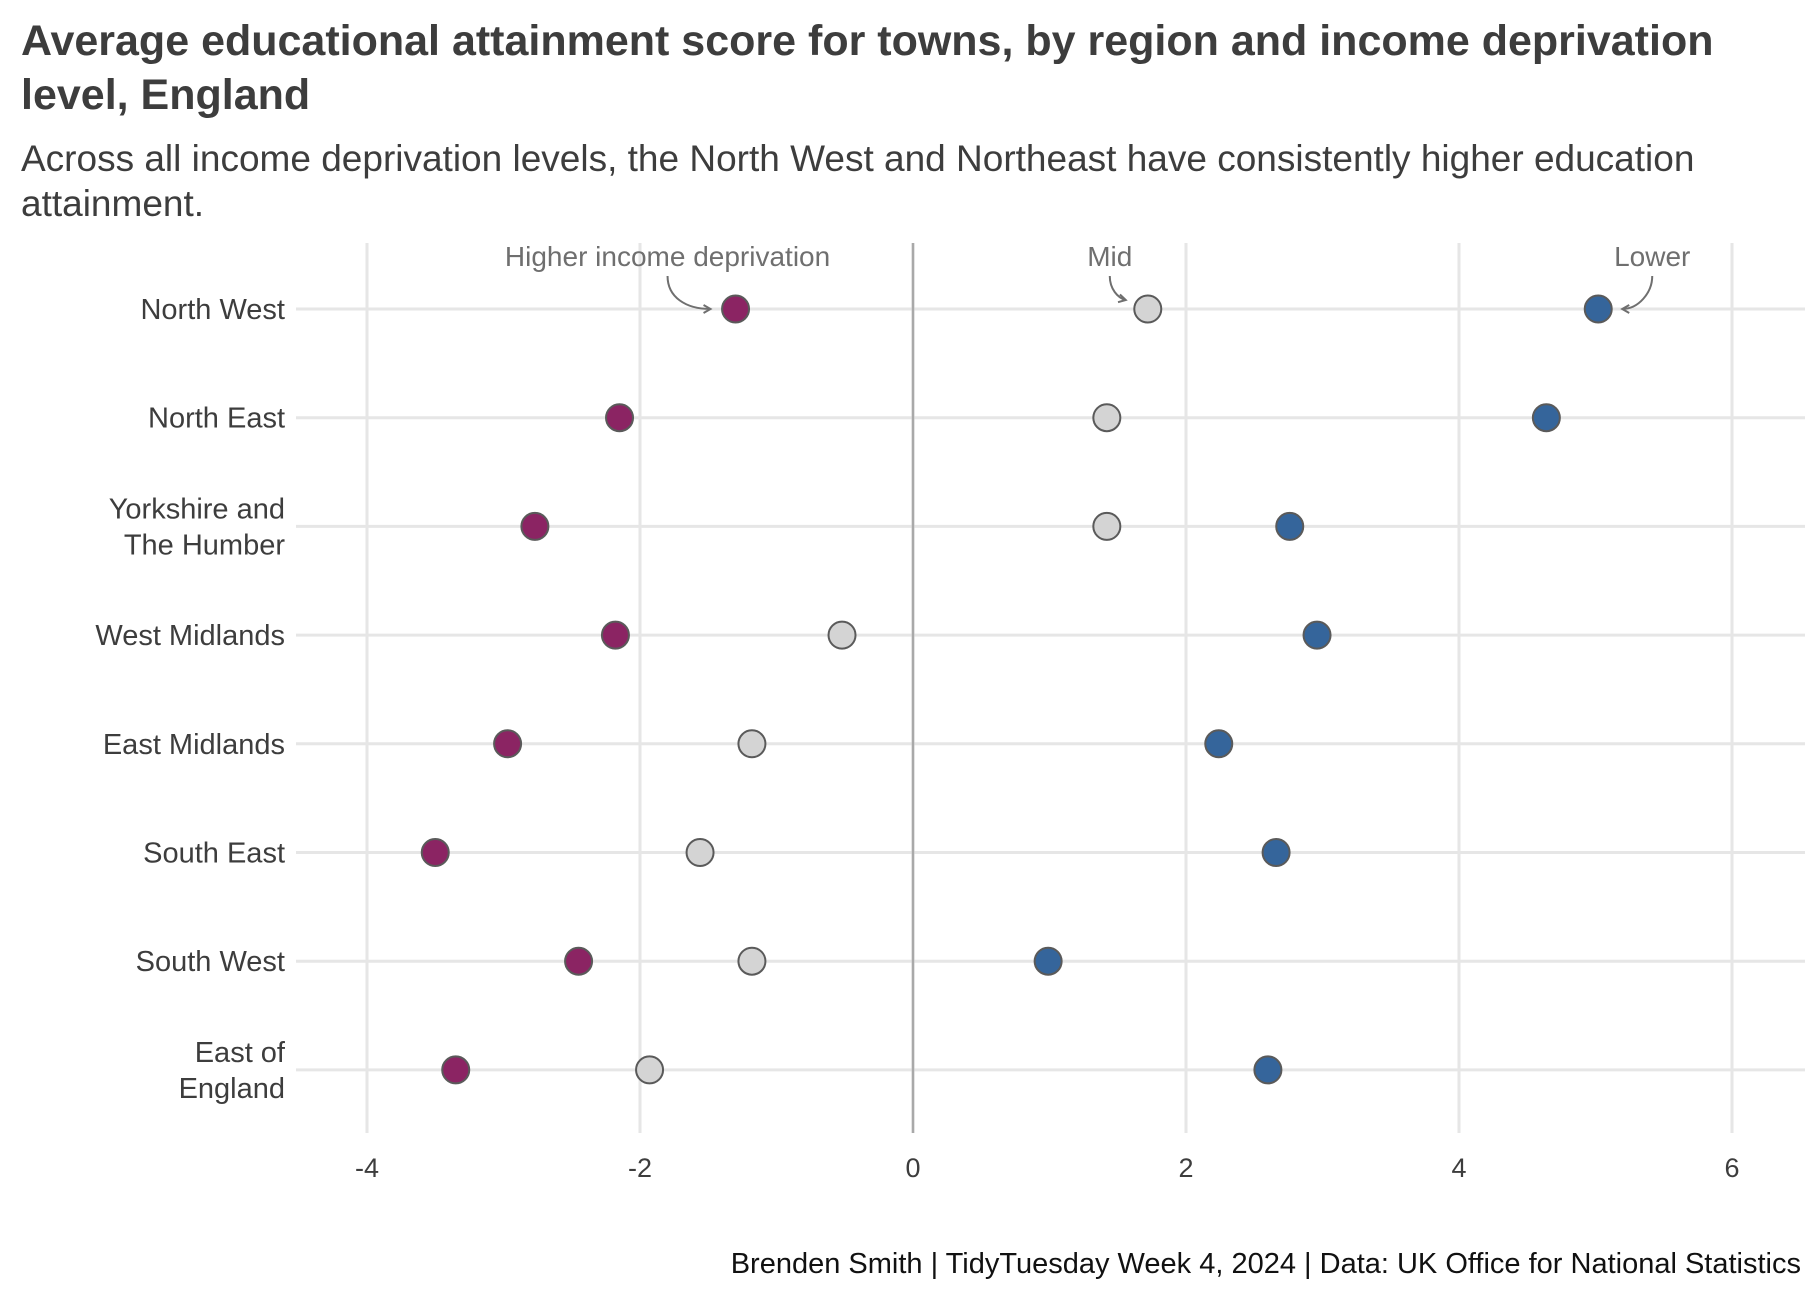 Image resolution: width=1815 pixels, height=1298 pixels. What do you see at coordinates (912, 1168) in the screenshot?
I see `x-tick-label: 0` at bounding box center [912, 1168].